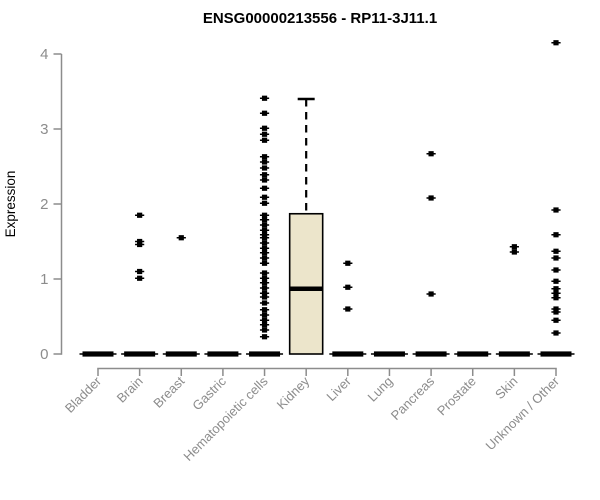 The height and width of the screenshot is (500, 600). Describe the element at coordinates (44, 354) in the screenshot. I see `y-tick-label: 0` at that location.